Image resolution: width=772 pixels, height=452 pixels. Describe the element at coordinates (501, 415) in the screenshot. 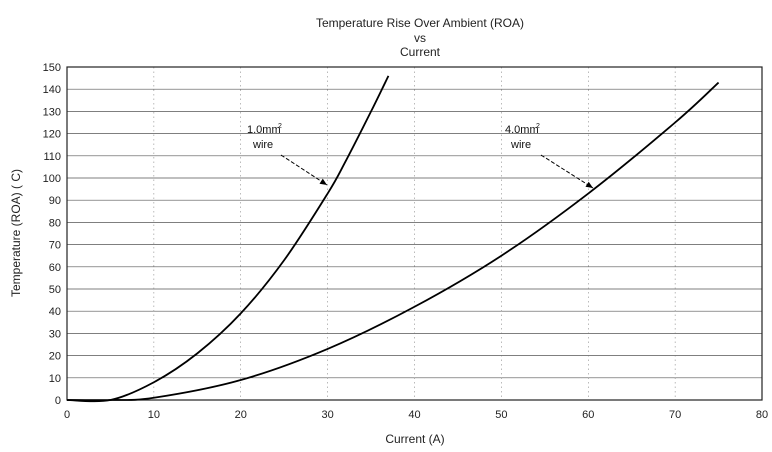

I see `x-tick-label: 50` at that location.